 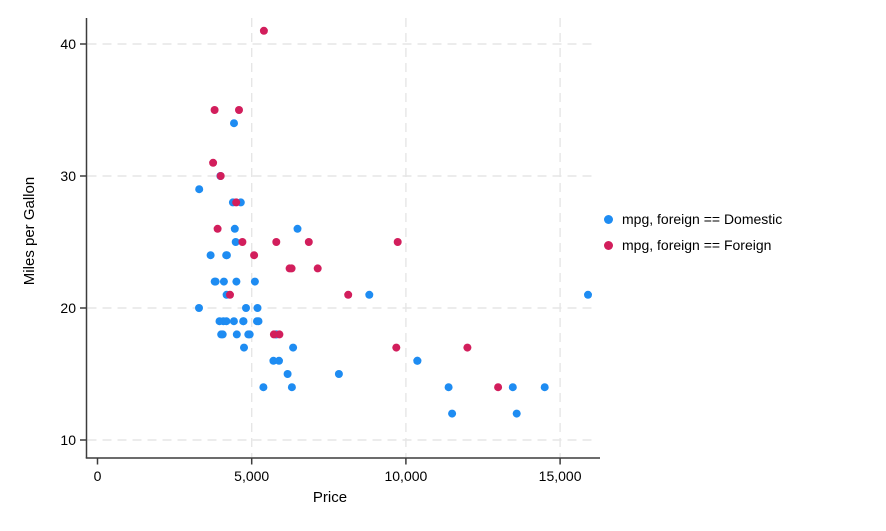 I want to click on y-axis-title: Miles per Gallon, so click(x=29, y=231).